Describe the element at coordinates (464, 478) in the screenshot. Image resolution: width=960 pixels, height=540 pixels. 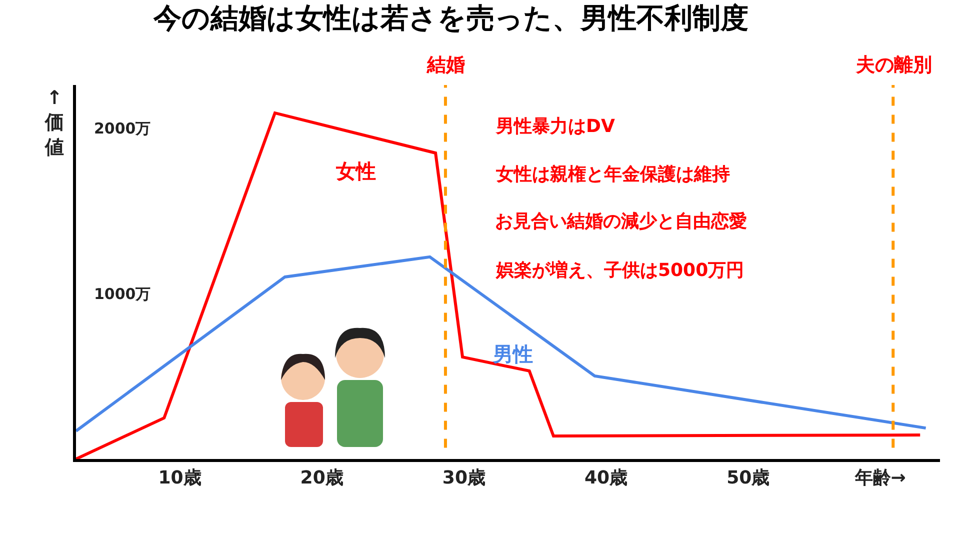
I see `x-tick-label: 30歳` at that location.